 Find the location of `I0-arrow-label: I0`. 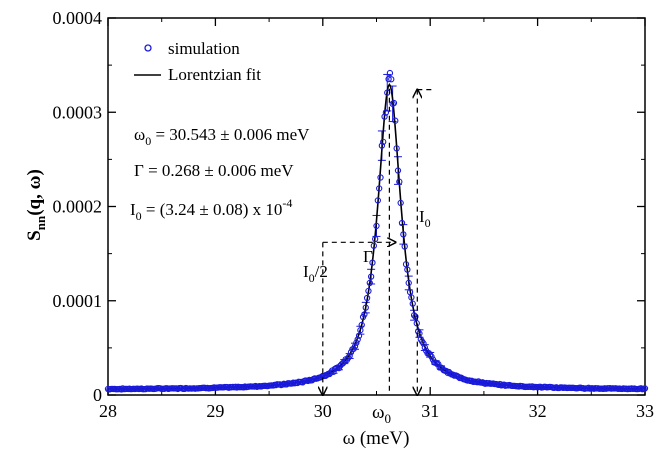

I0-arrow-label: I0 is located at coordinates (425, 218).